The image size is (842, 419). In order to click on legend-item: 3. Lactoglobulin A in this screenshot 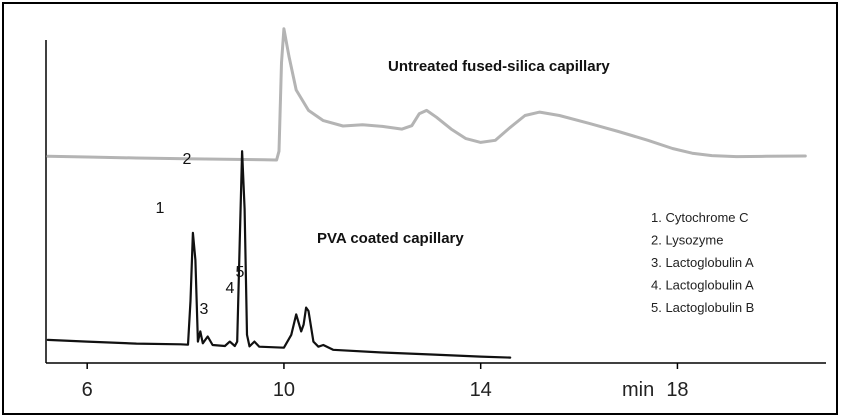, I will do `click(702, 262)`.